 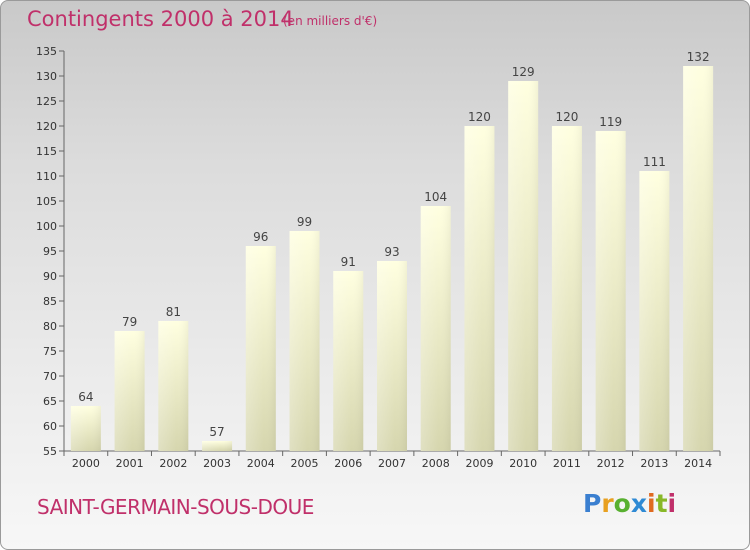 What do you see at coordinates (50, 326) in the screenshot?
I see `y-tick-label: 80` at bounding box center [50, 326].